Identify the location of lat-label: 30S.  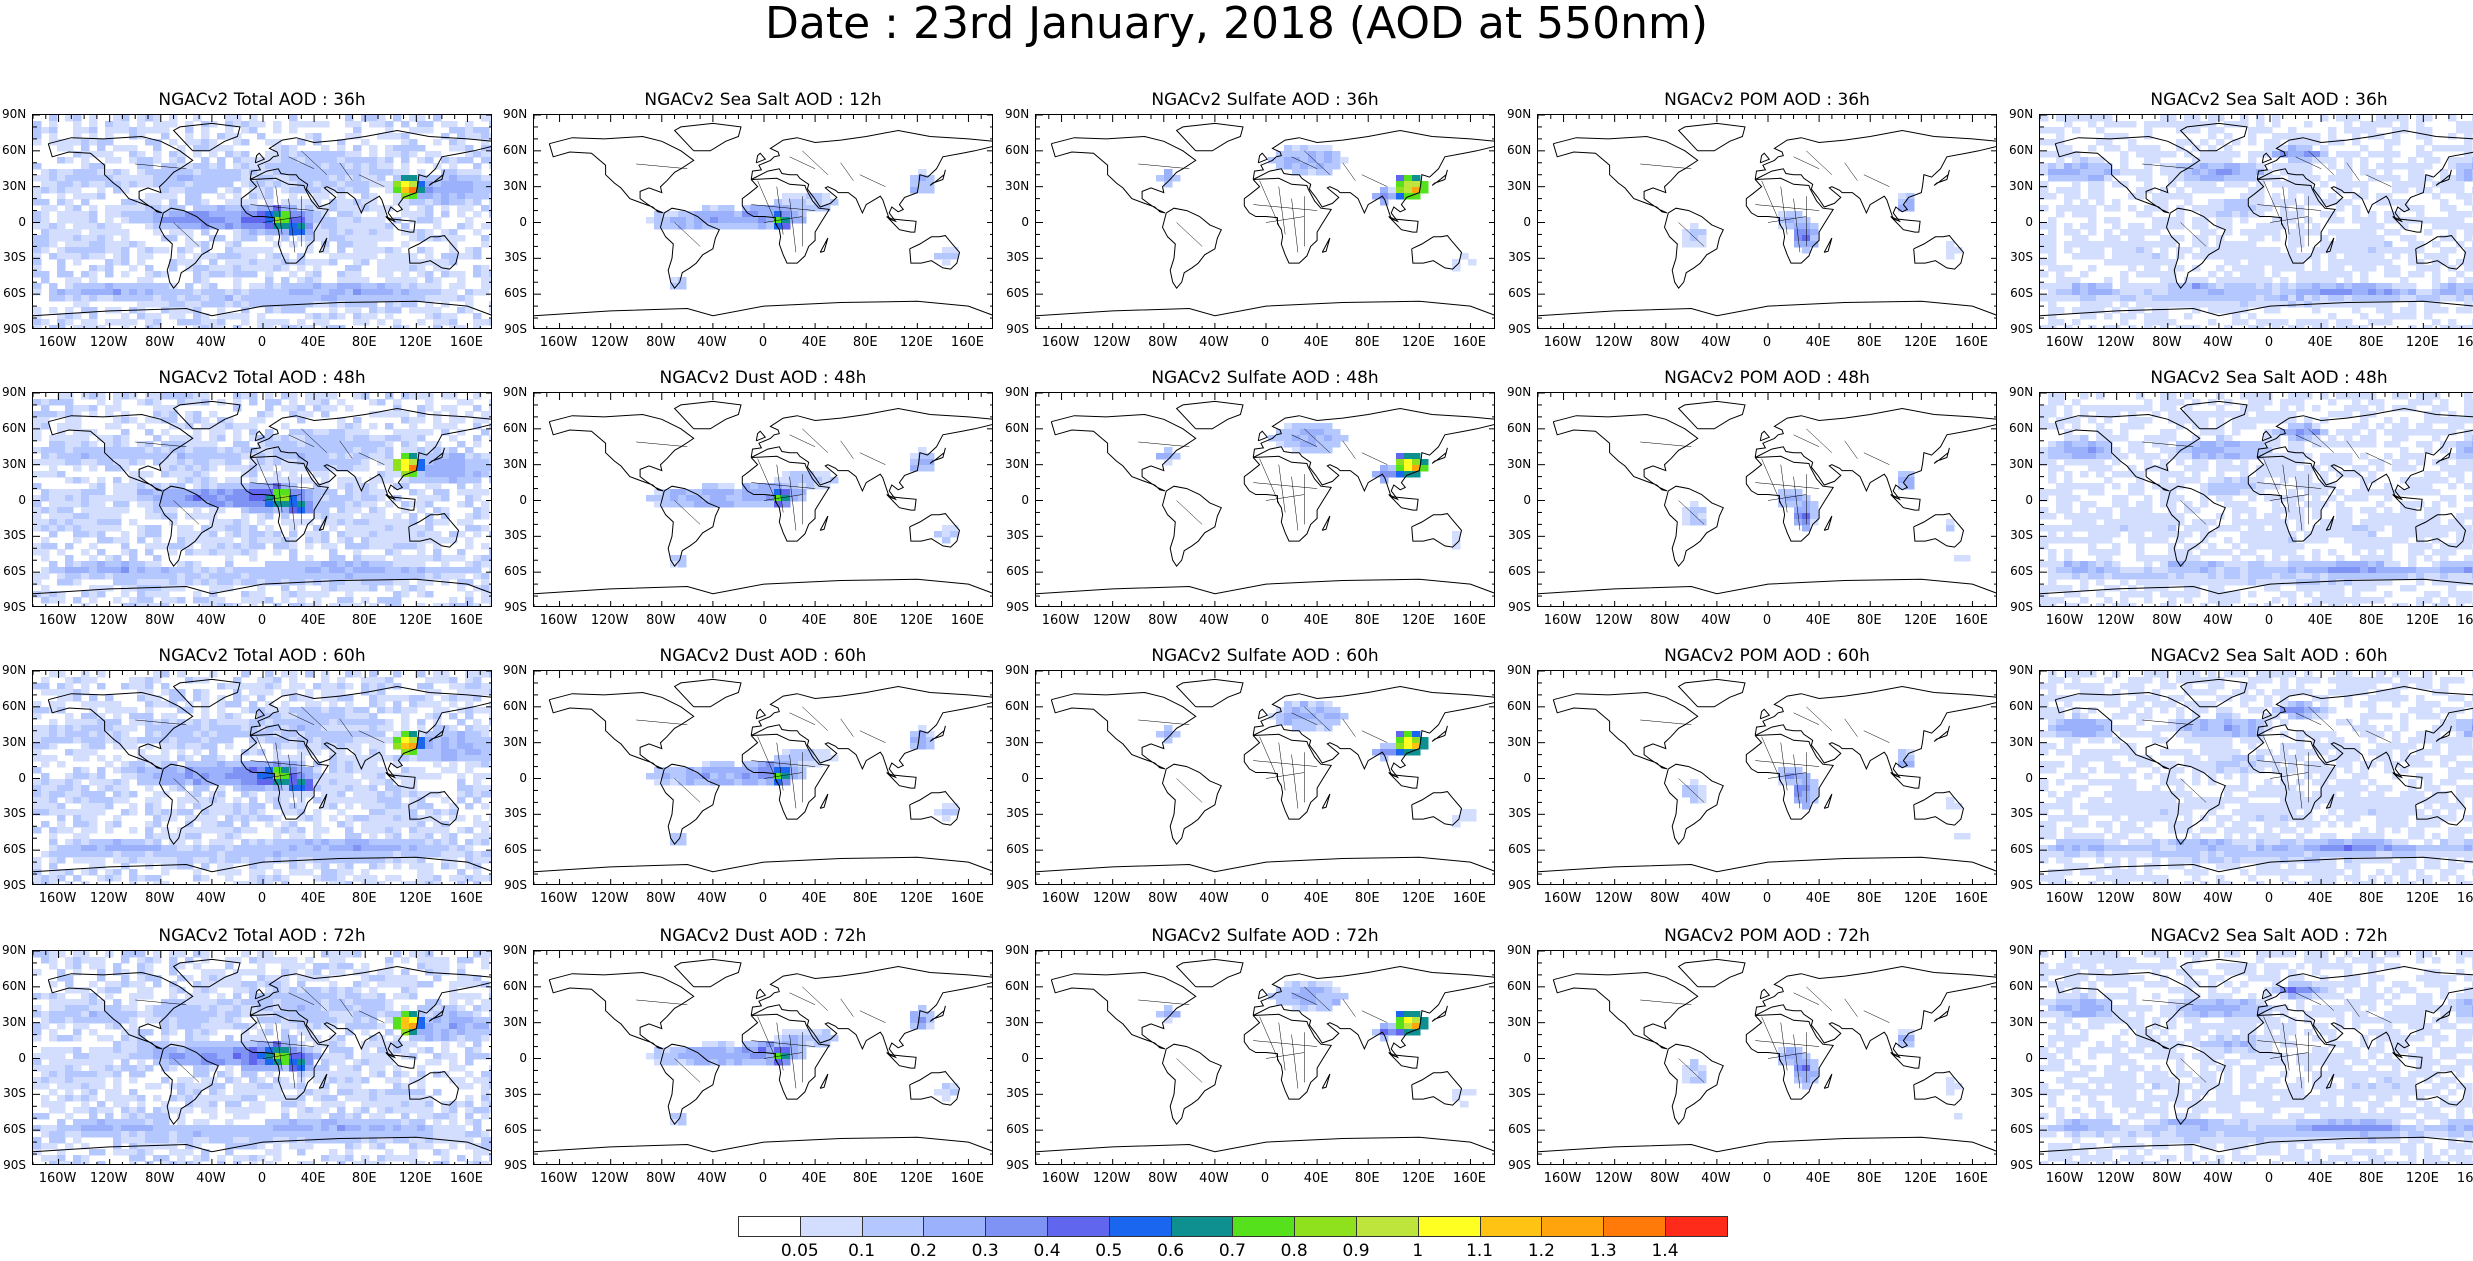
(14, 257).